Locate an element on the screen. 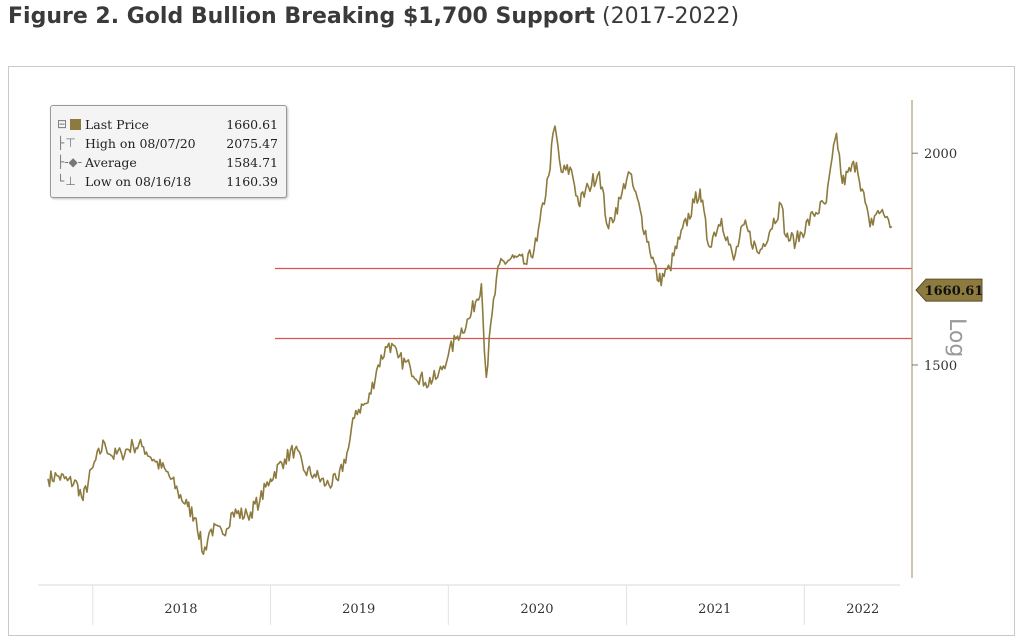  swatch-icon: ⊟ is located at coordinates (71, 124).